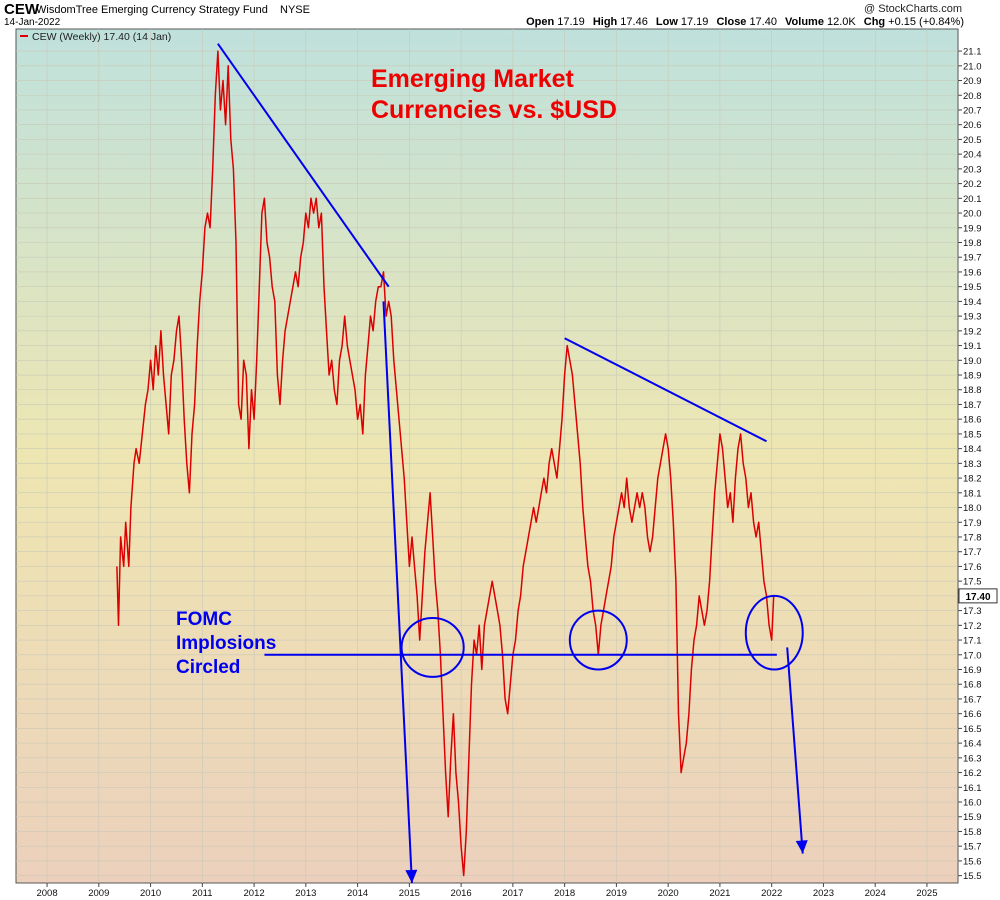 Image resolution: width=1000 pixels, height=900 pixels. Describe the element at coordinates (98, 893) in the screenshot. I see `x-tick-label: 2009` at that location.